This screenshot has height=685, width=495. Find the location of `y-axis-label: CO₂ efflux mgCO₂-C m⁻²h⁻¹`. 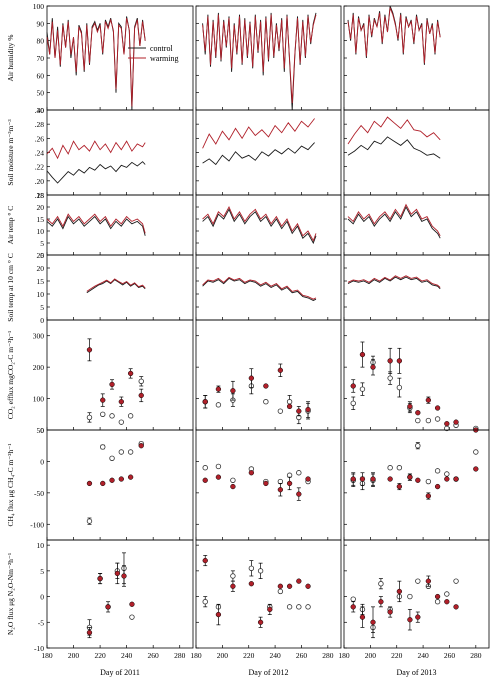

y-axis-label: CO₂ efflux mgCO₂-C m⁻²h⁻¹ is located at coordinates (10, 375).